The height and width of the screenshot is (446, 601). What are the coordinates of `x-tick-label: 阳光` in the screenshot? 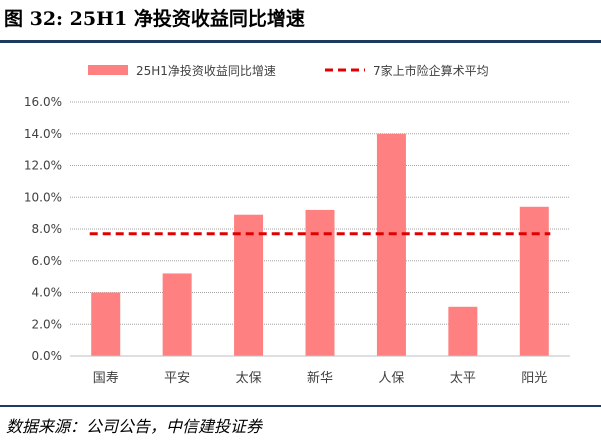 It's located at (534, 378).